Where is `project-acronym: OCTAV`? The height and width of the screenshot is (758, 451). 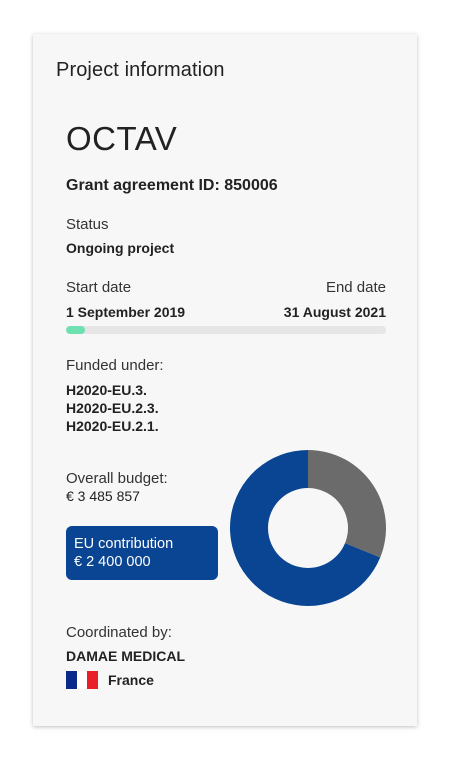
project-acronym: OCTAV is located at coordinates (122, 138).